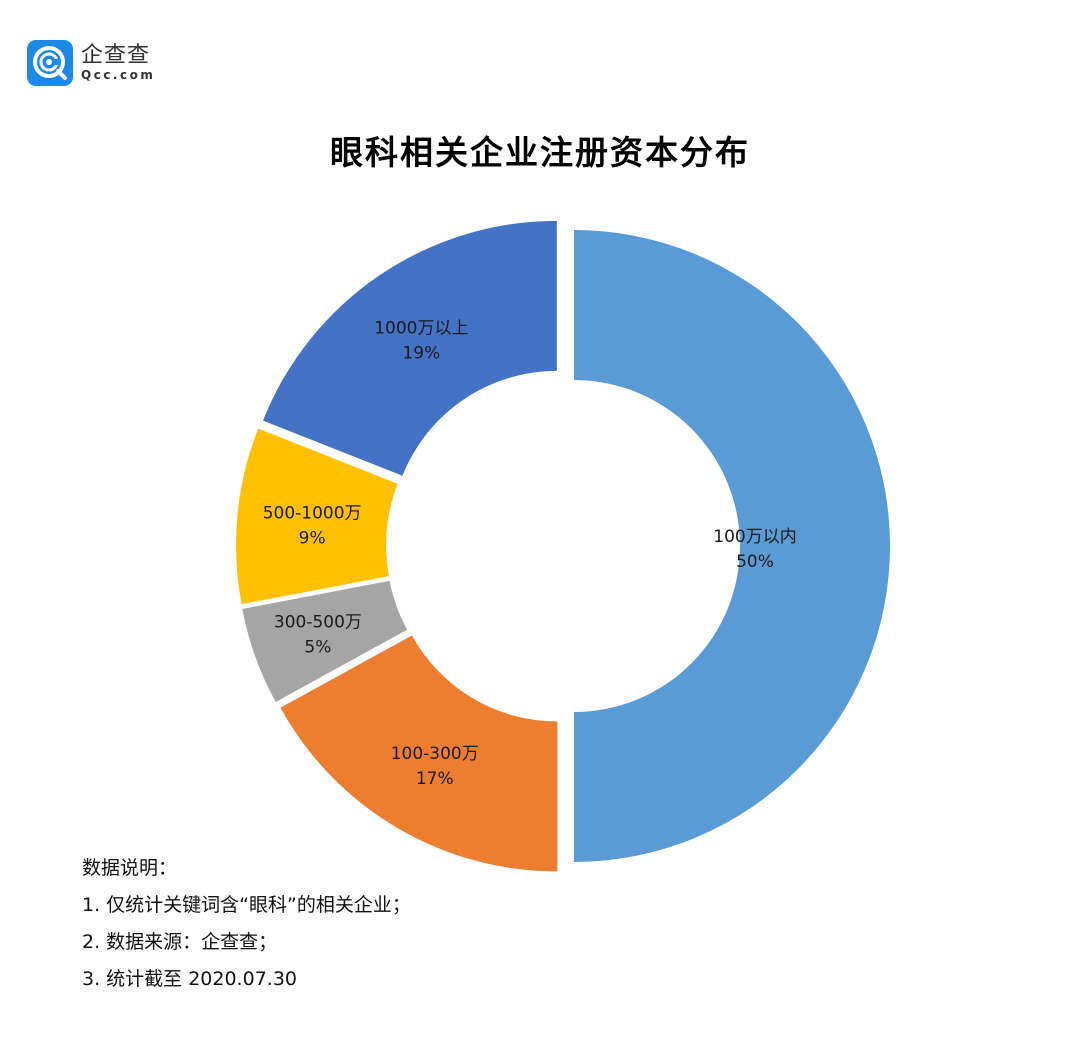 This screenshot has height=1048, width=1080. Describe the element at coordinates (180, 942) in the screenshot. I see `note-item: 2. 数据来源：企查查；` at that location.